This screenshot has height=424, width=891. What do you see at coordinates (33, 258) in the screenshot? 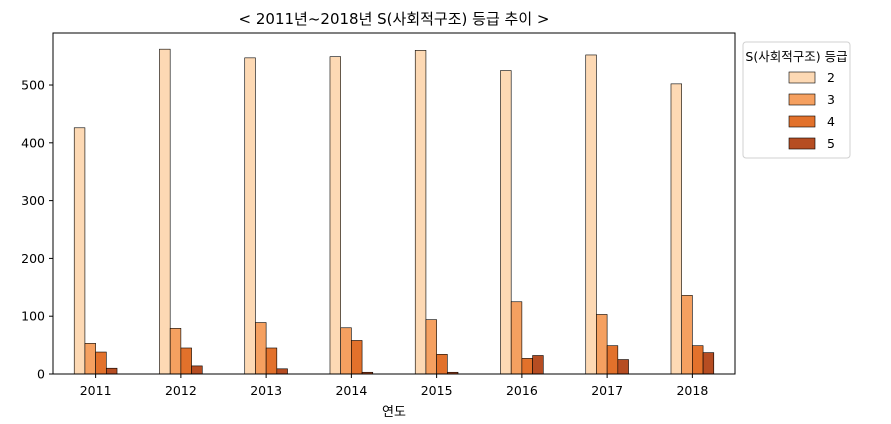
I see `y-tick-label: 200` at bounding box center [33, 258].